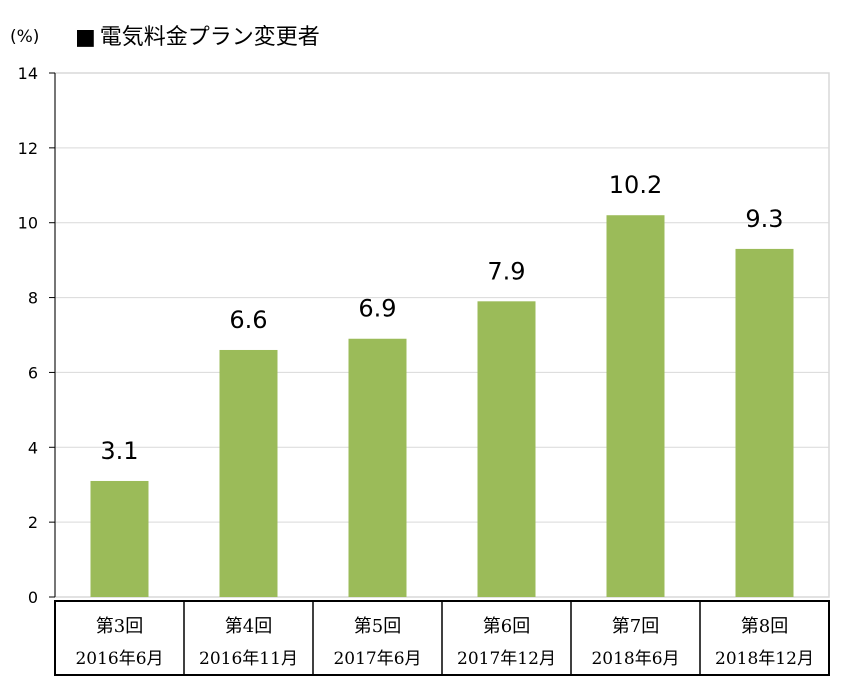 The height and width of the screenshot is (689, 847). What do you see at coordinates (248, 320) in the screenshot?
I see `data-label: 6.6` at bounding box center [248, 320].